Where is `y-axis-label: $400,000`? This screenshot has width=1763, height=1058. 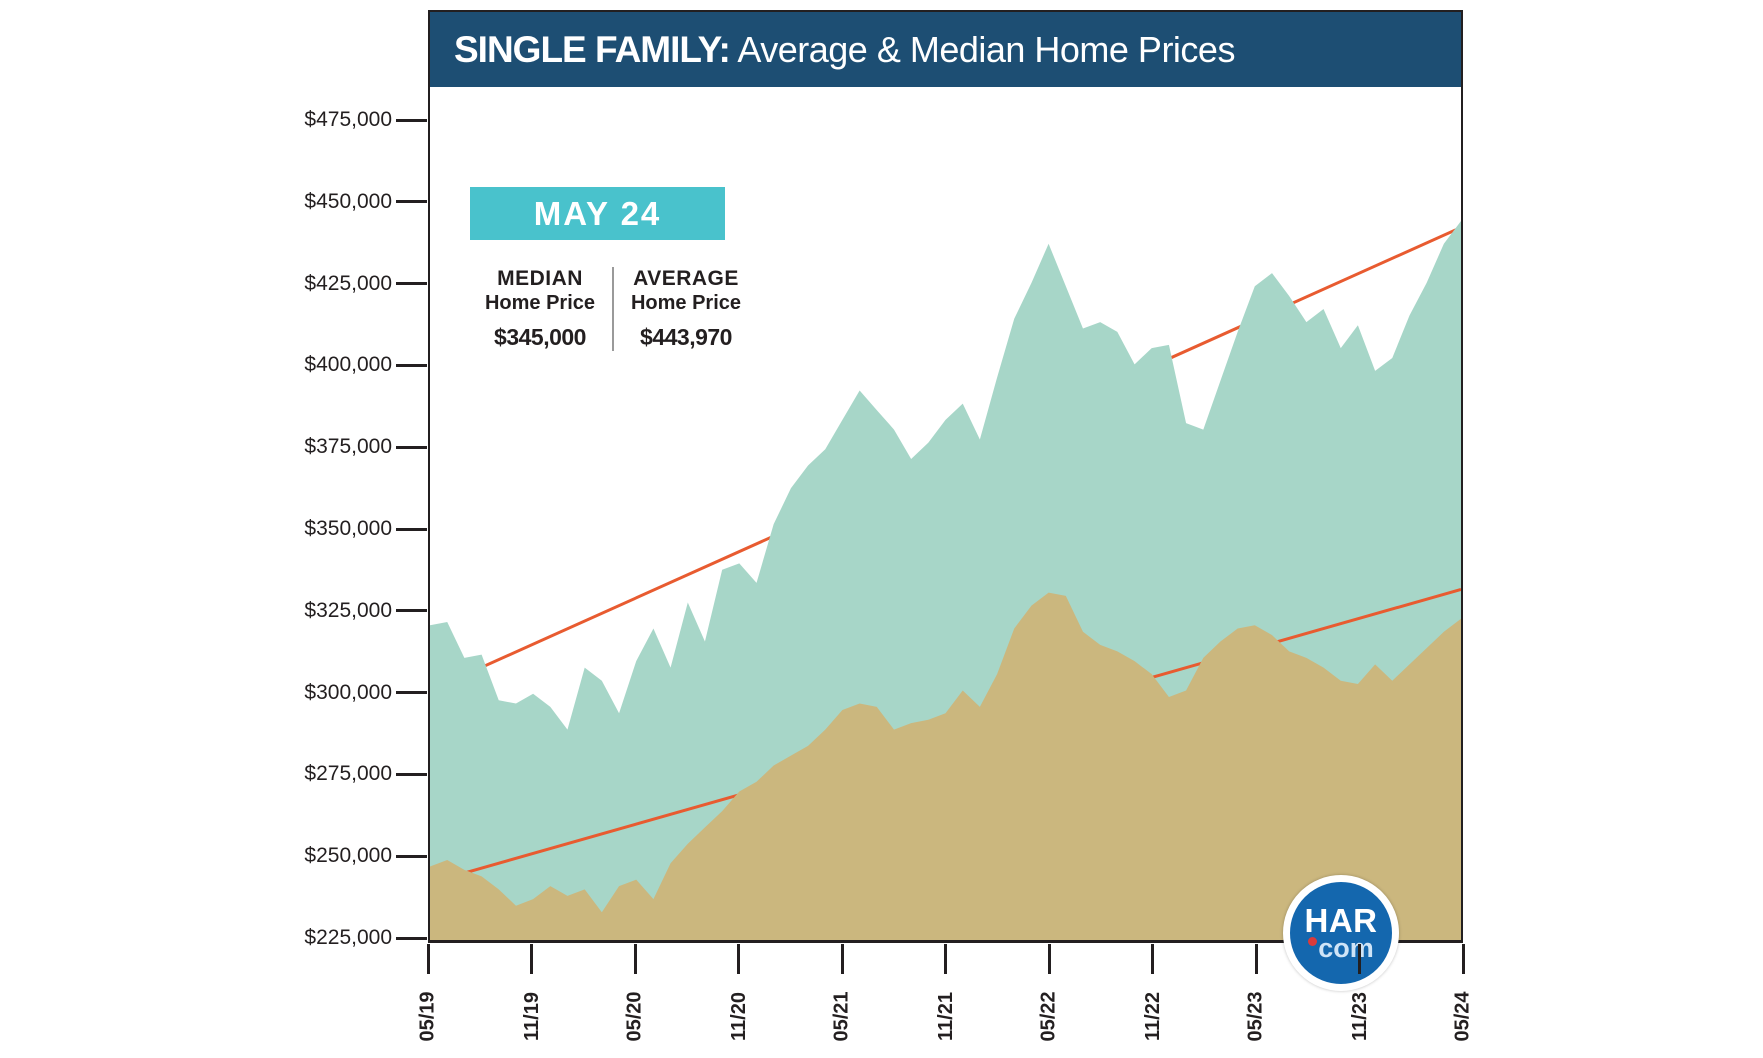
y-axis-label: $400,000 is located at coordinates (348, 364).